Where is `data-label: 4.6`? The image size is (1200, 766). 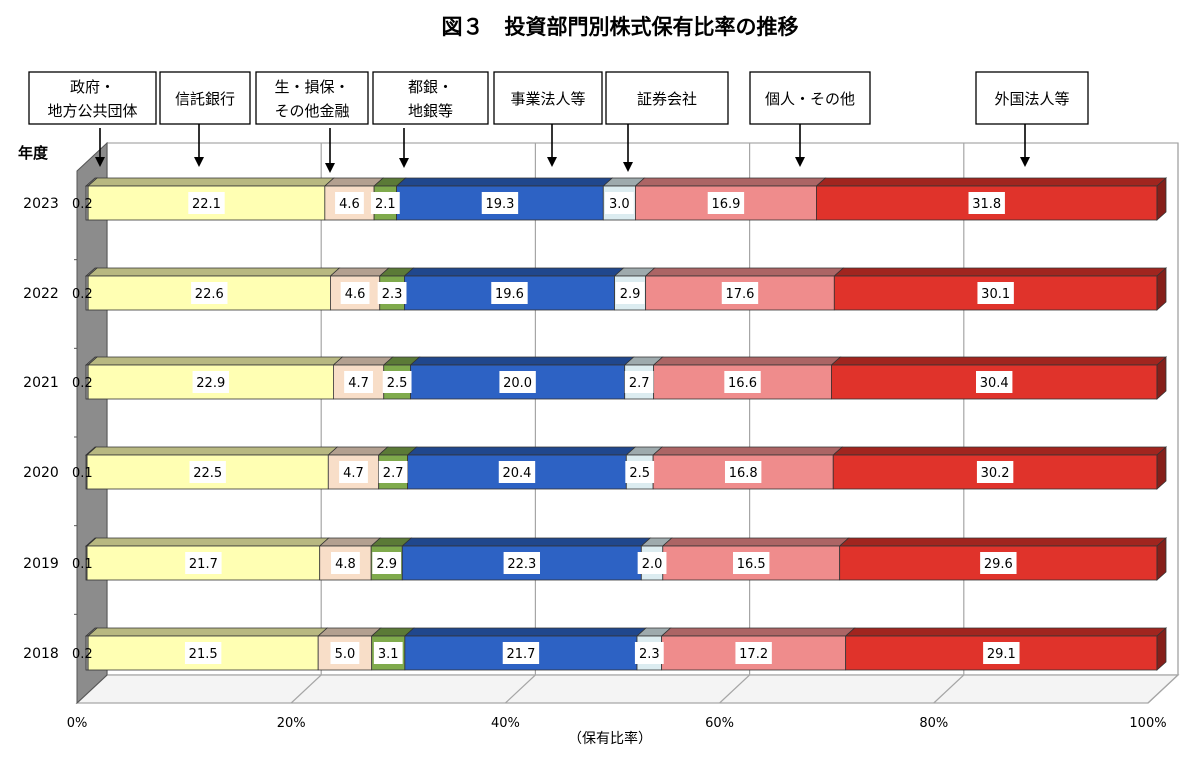 data-label: 4.6 is located at coordinates (349, 204).